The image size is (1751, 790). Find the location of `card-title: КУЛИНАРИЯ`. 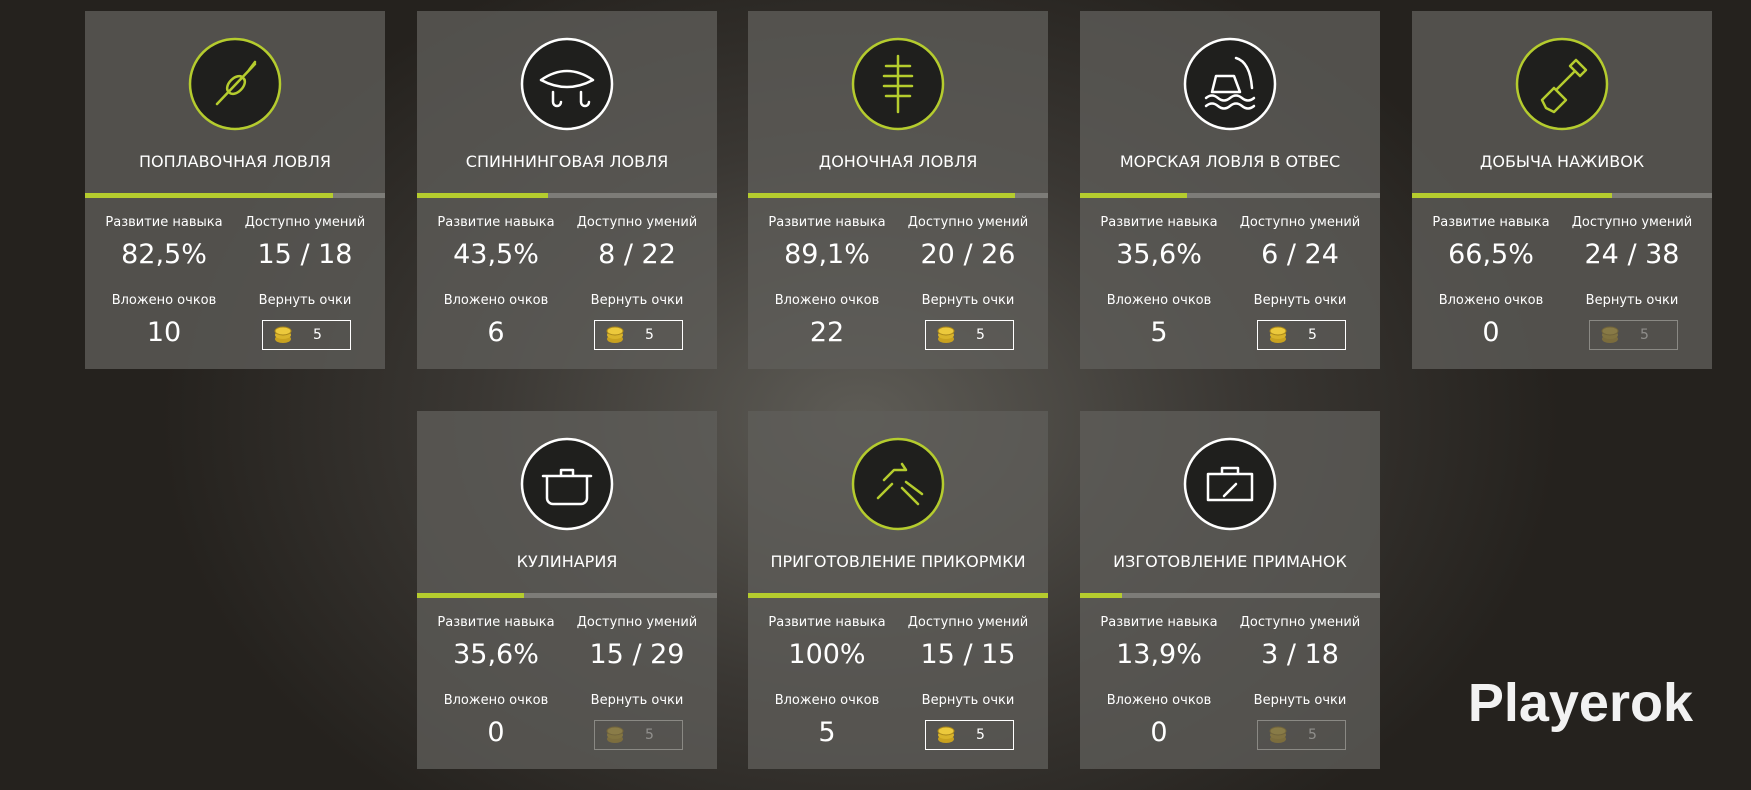

card-title: КУЛИНАРИЯ is located at coordinates (567, 561).